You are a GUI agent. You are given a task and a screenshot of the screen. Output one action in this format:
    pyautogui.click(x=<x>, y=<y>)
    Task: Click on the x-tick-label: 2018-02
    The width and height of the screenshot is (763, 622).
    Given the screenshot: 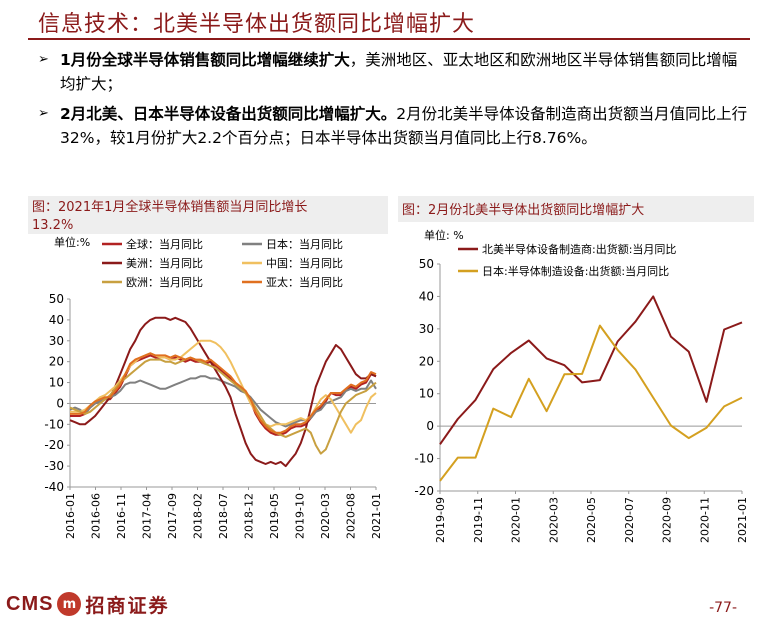 What is the action you would take?
    pyautogui.click(x=198, y=516)
    